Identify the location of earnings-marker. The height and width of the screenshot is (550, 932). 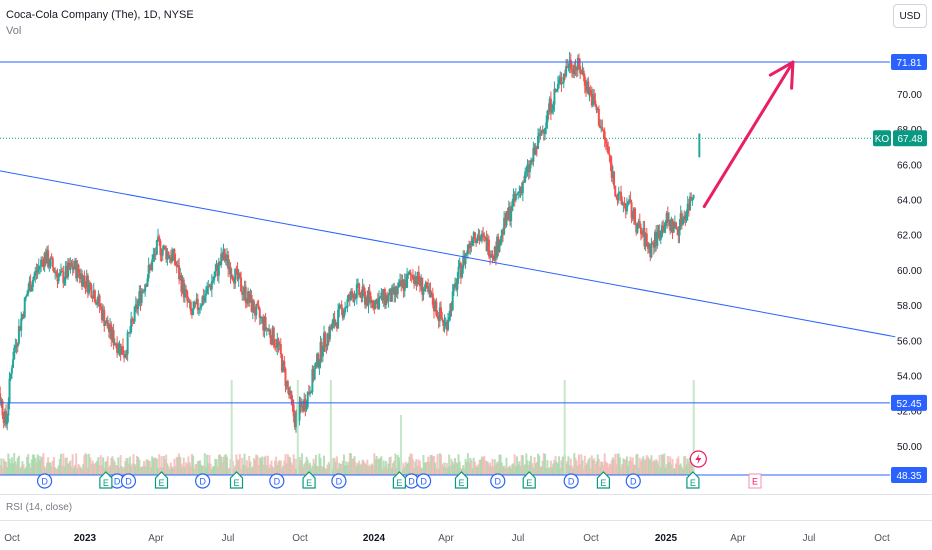
(461, 480).